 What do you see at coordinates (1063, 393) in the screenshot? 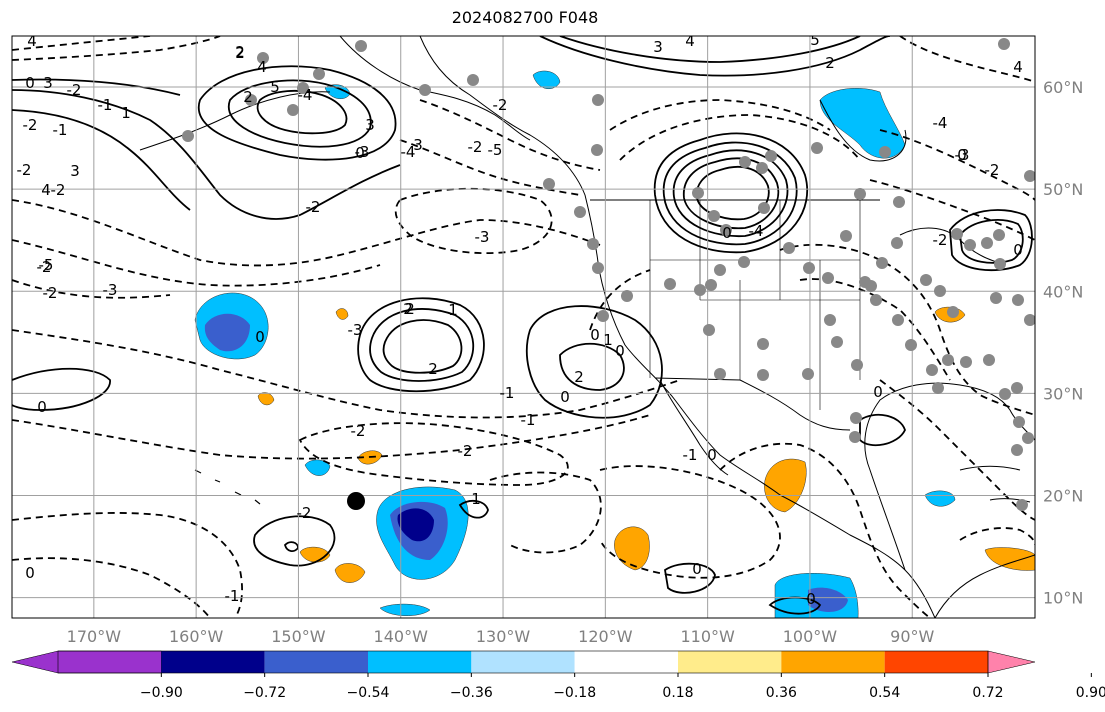
I see `latitude-label: 30°N` at bounding box center [1063, 393].